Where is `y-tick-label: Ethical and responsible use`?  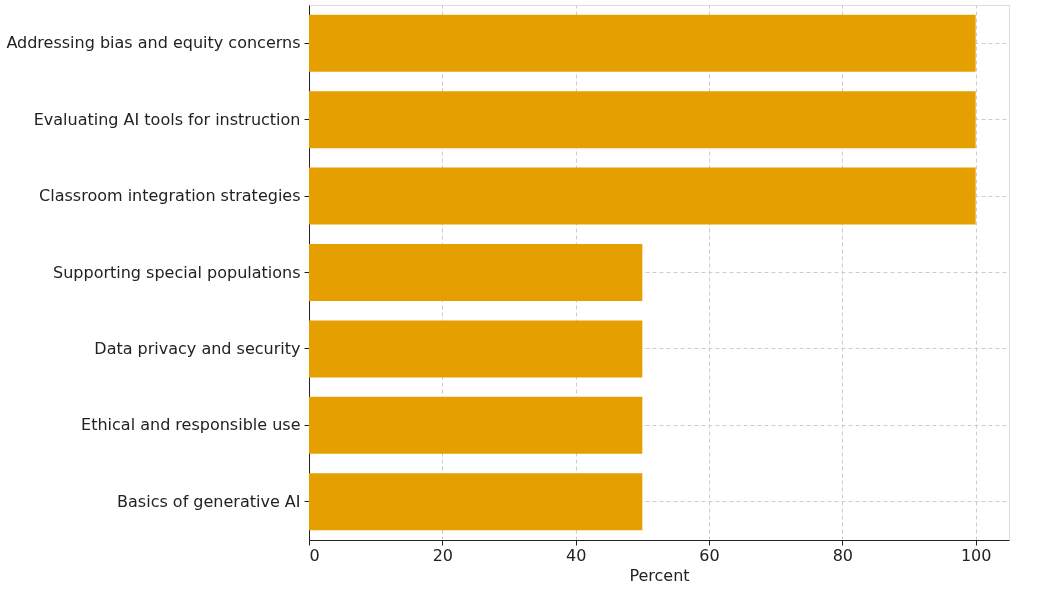
y-tick-label: Ethical and responsible use is located at coordinates (191, 425).